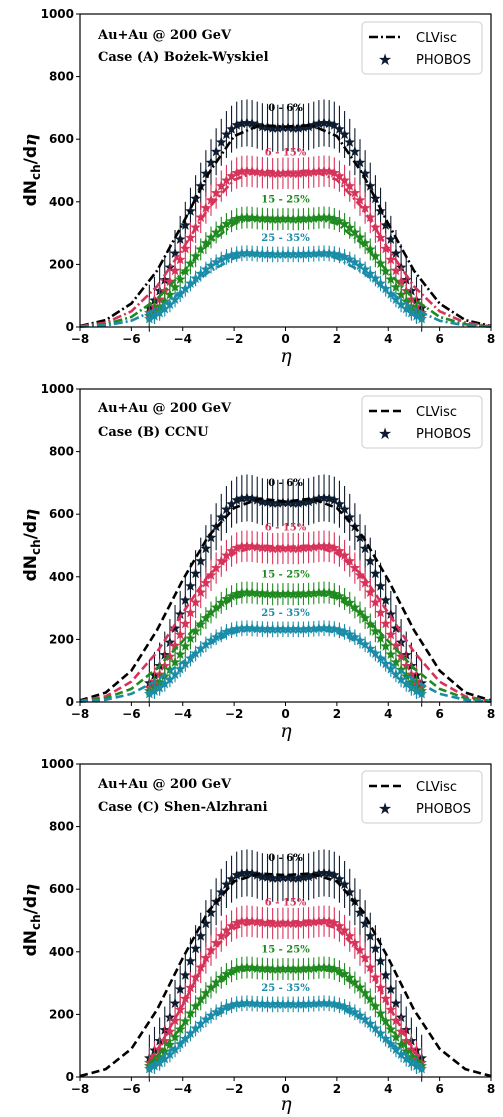 This screenshot has height=1117, width=503. Describe the element at coordinates (443, 809) in the screenshot. I see `panel-c-legend-data-label: PHOBOS` at that location.